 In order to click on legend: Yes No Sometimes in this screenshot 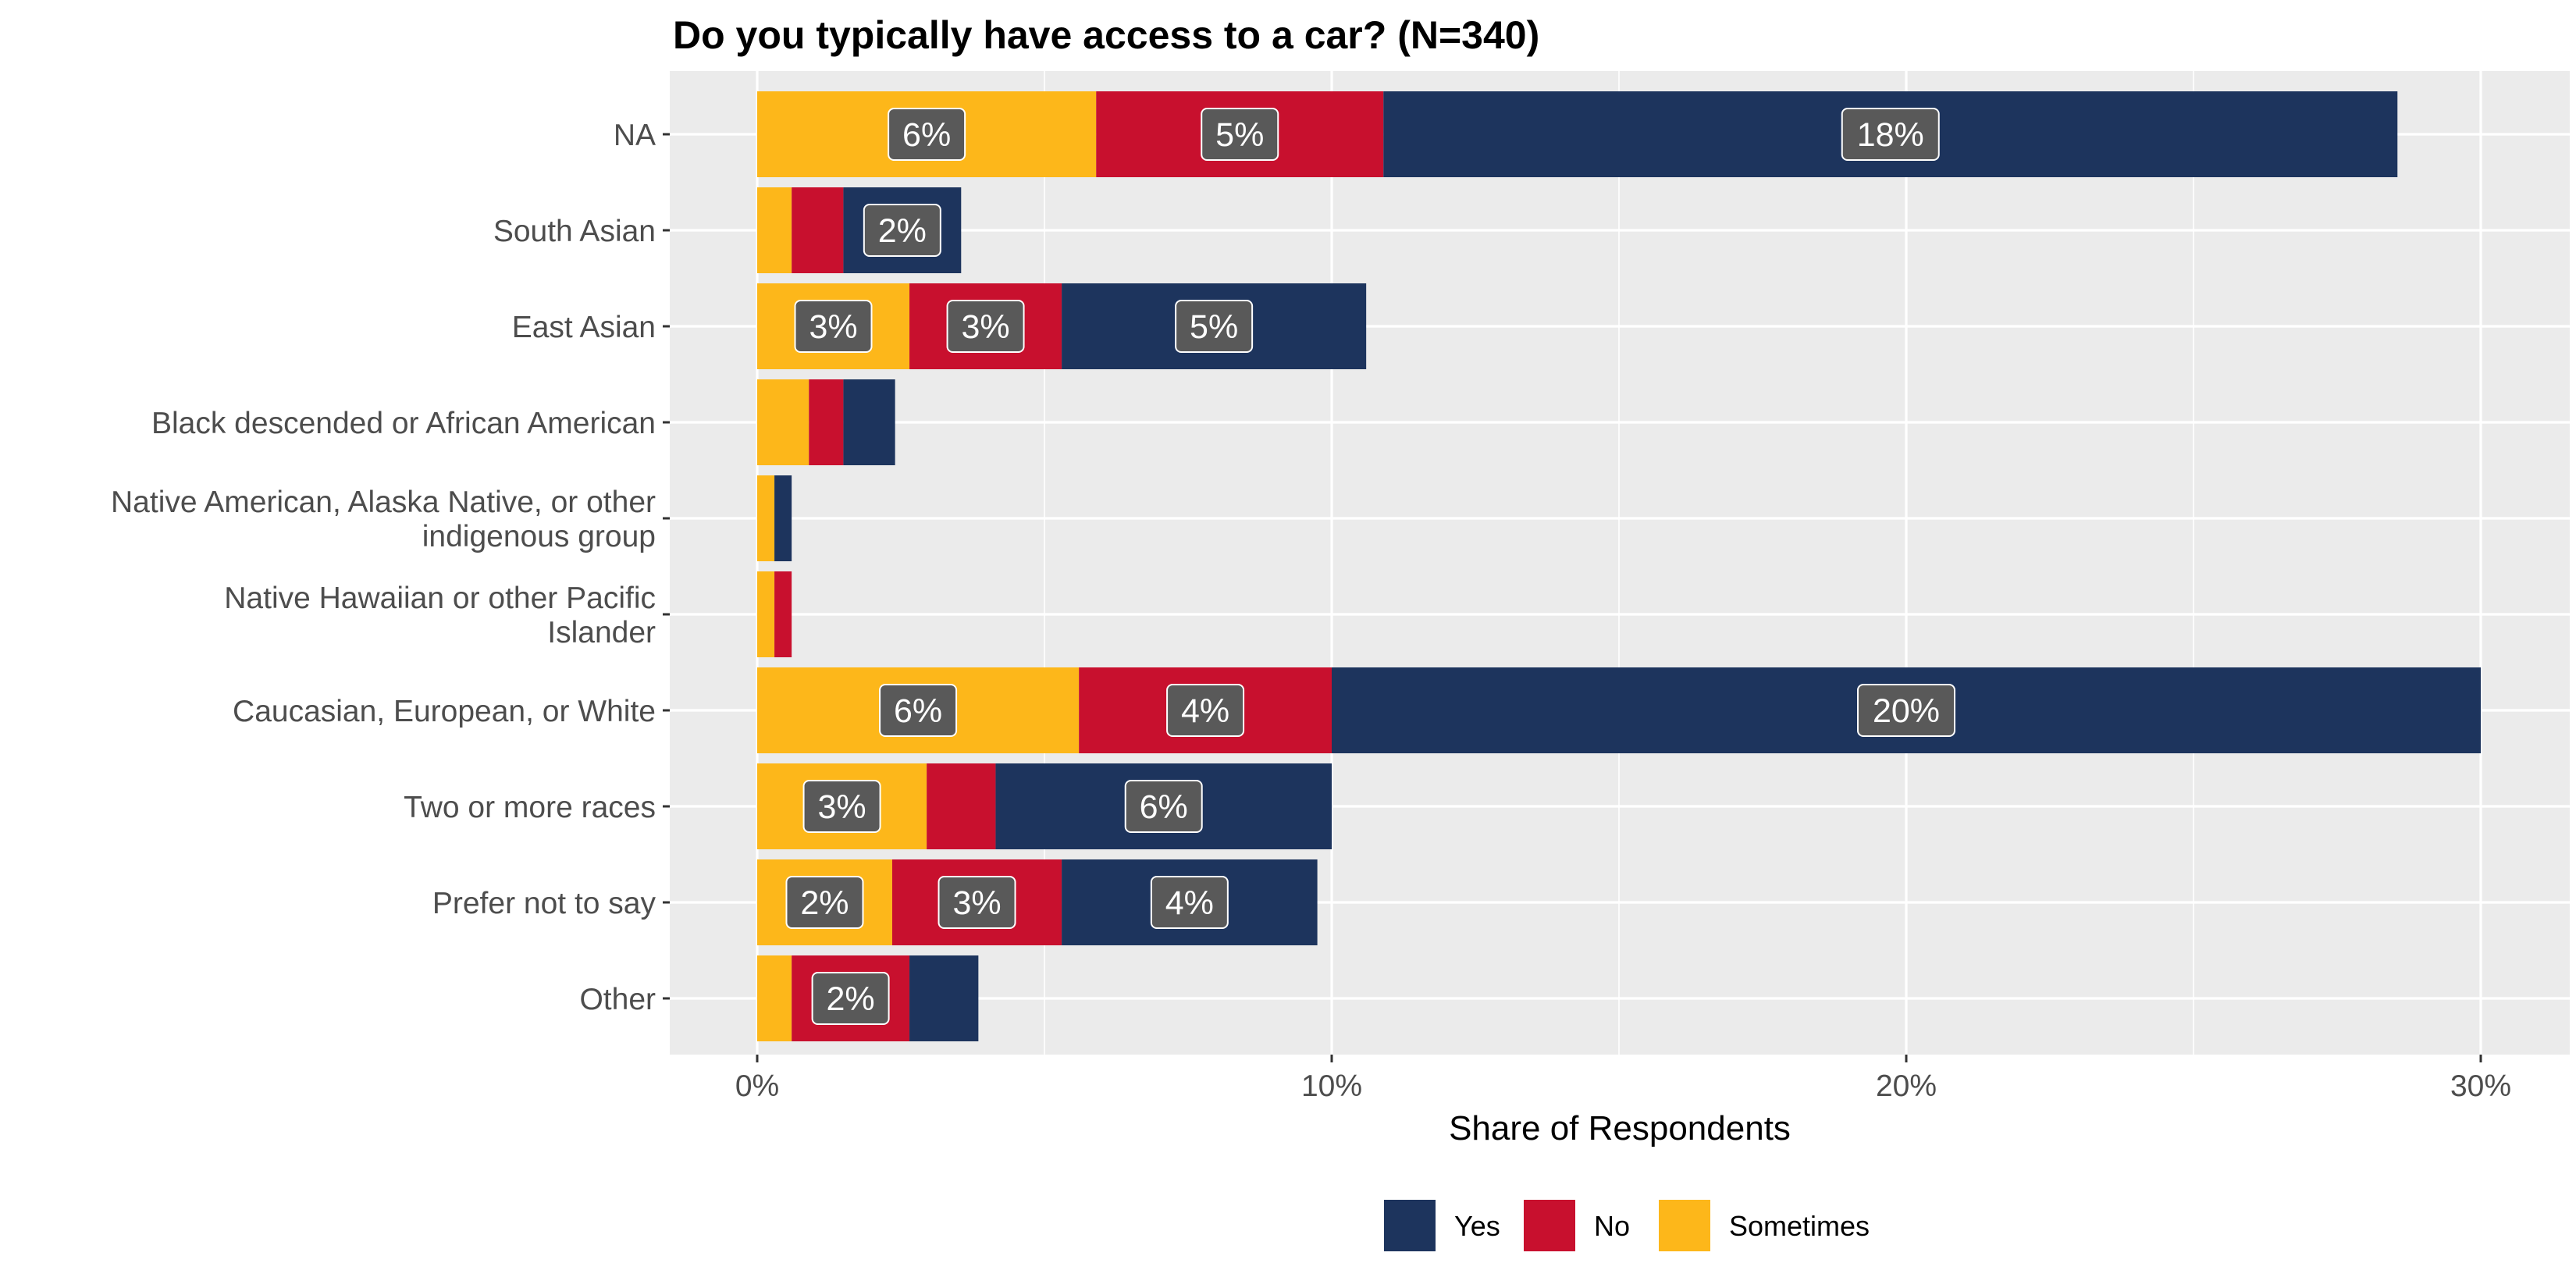, I will do `click(1627, 1225)`.